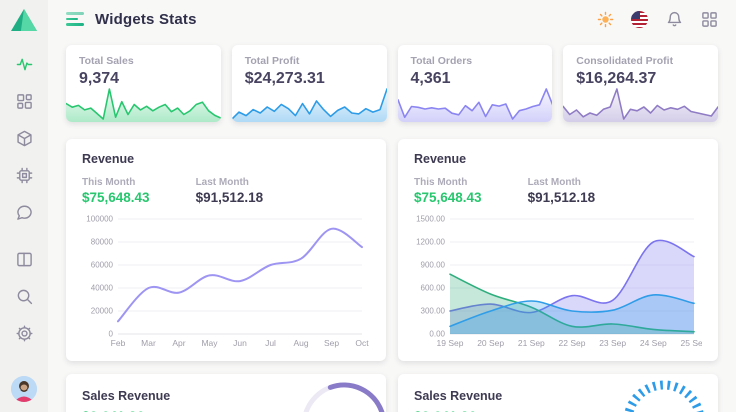 This screenshot has height=412, width=736. What do you see at coordinates (657, 19) in the screenshot?
I see `header-actions` at bounding box center [657, 19].